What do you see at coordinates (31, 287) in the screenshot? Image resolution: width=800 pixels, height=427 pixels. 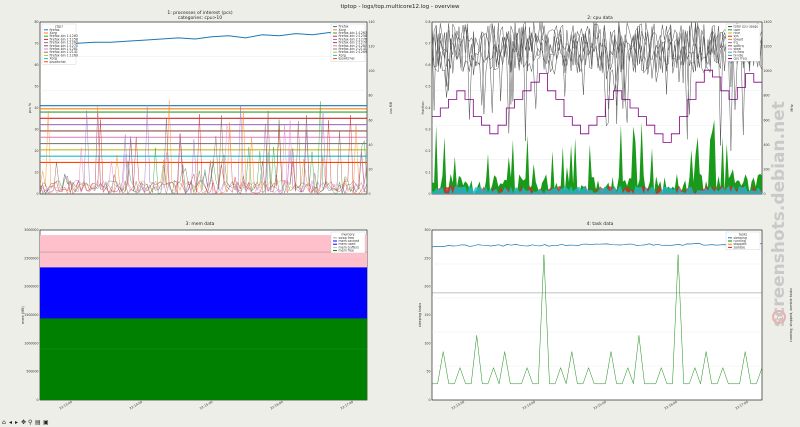 I see `p3-left-ytick-label: 2000000` at bounding box center [31, 287].